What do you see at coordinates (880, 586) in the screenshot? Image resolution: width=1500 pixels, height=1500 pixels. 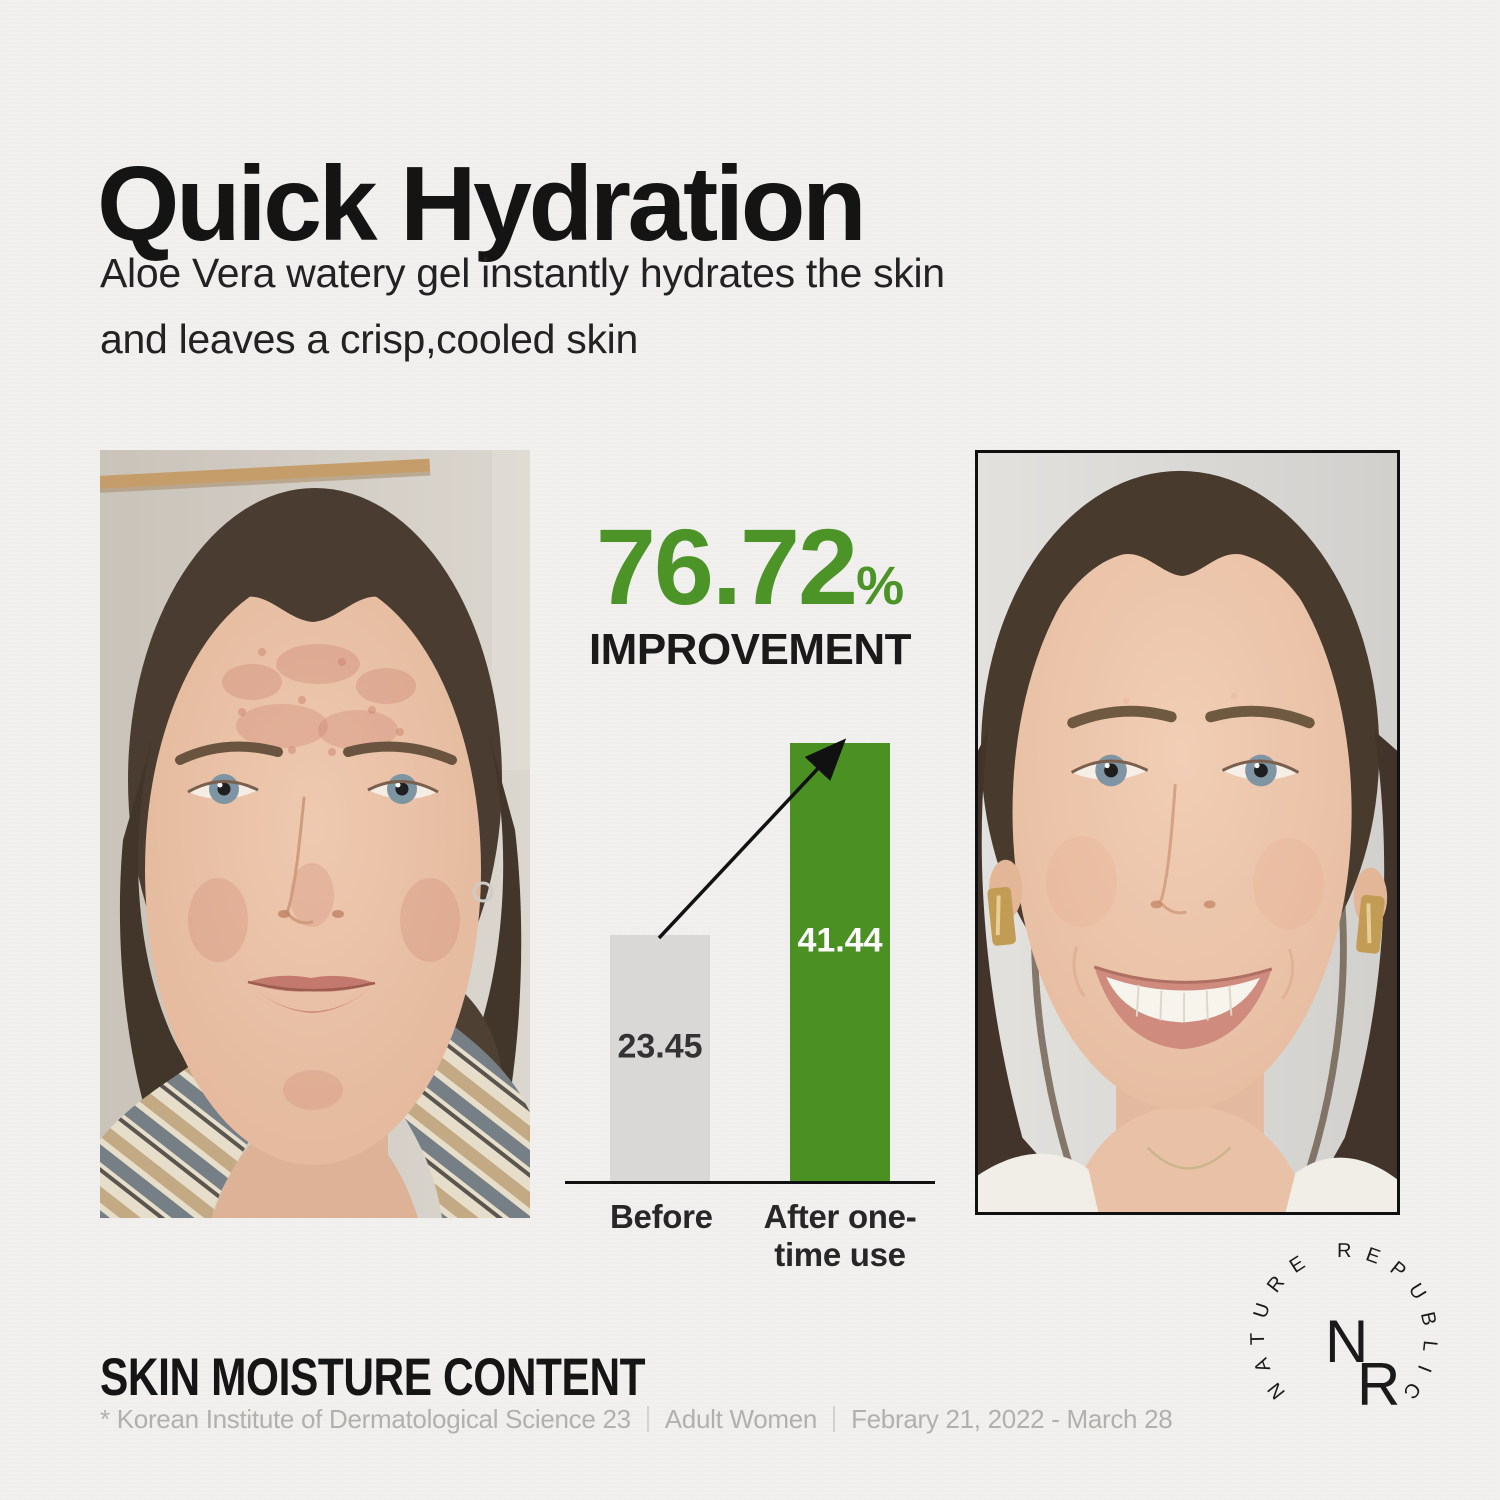 I see `stat-percent-sign: %` at bounding box center [880, 586].